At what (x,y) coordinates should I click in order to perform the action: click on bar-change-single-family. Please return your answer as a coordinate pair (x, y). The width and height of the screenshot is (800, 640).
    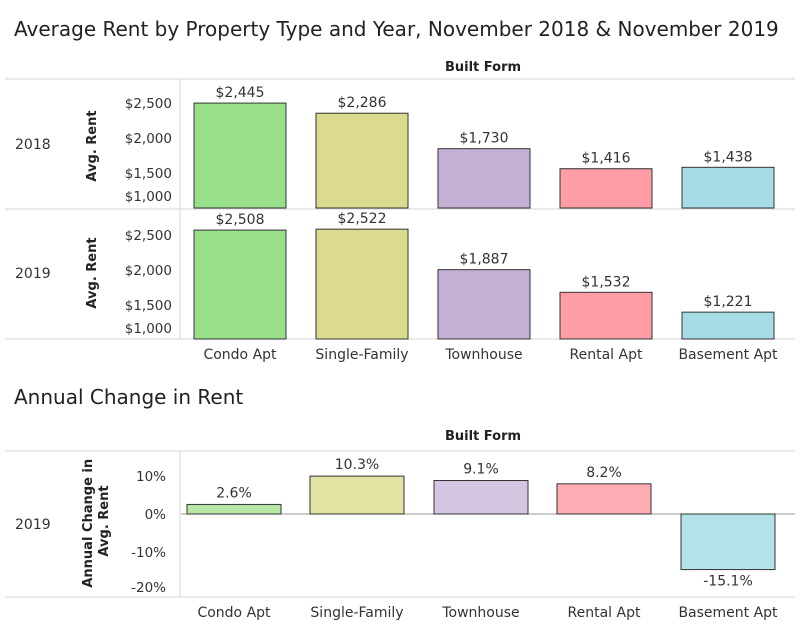
    Looking at the image, I should click on (357, 495).